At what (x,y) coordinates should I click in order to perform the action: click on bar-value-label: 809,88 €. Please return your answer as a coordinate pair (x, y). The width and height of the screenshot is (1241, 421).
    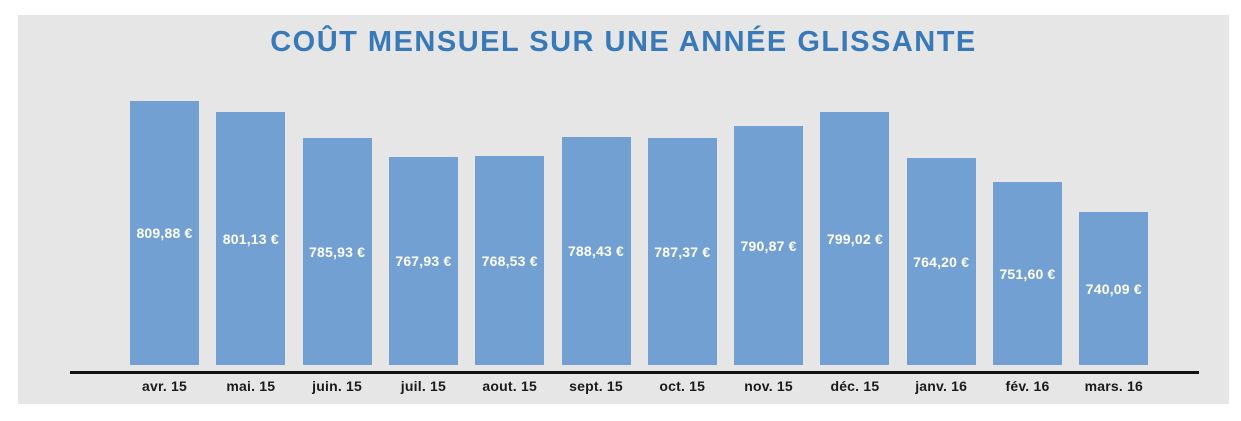
    Looking at the image, I should click on (164, 233).